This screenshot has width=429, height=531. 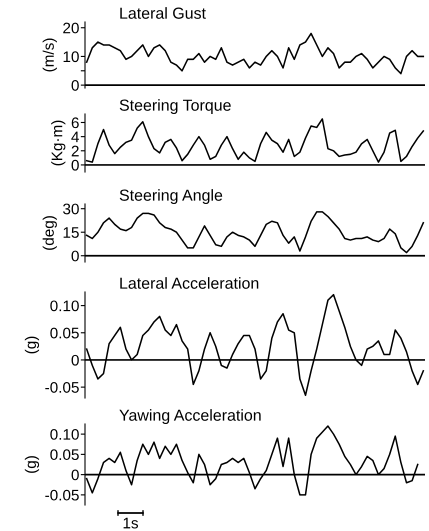 I want to click on y-tick-label: 15, so click(x=71, y=232).